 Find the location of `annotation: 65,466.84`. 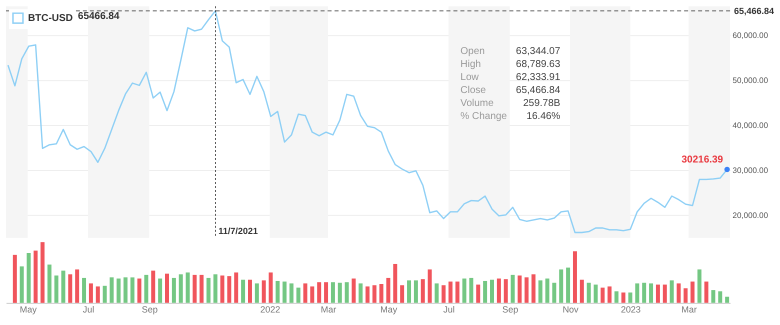

annotation: 65,466.84 is located at coordinates (538, 90).